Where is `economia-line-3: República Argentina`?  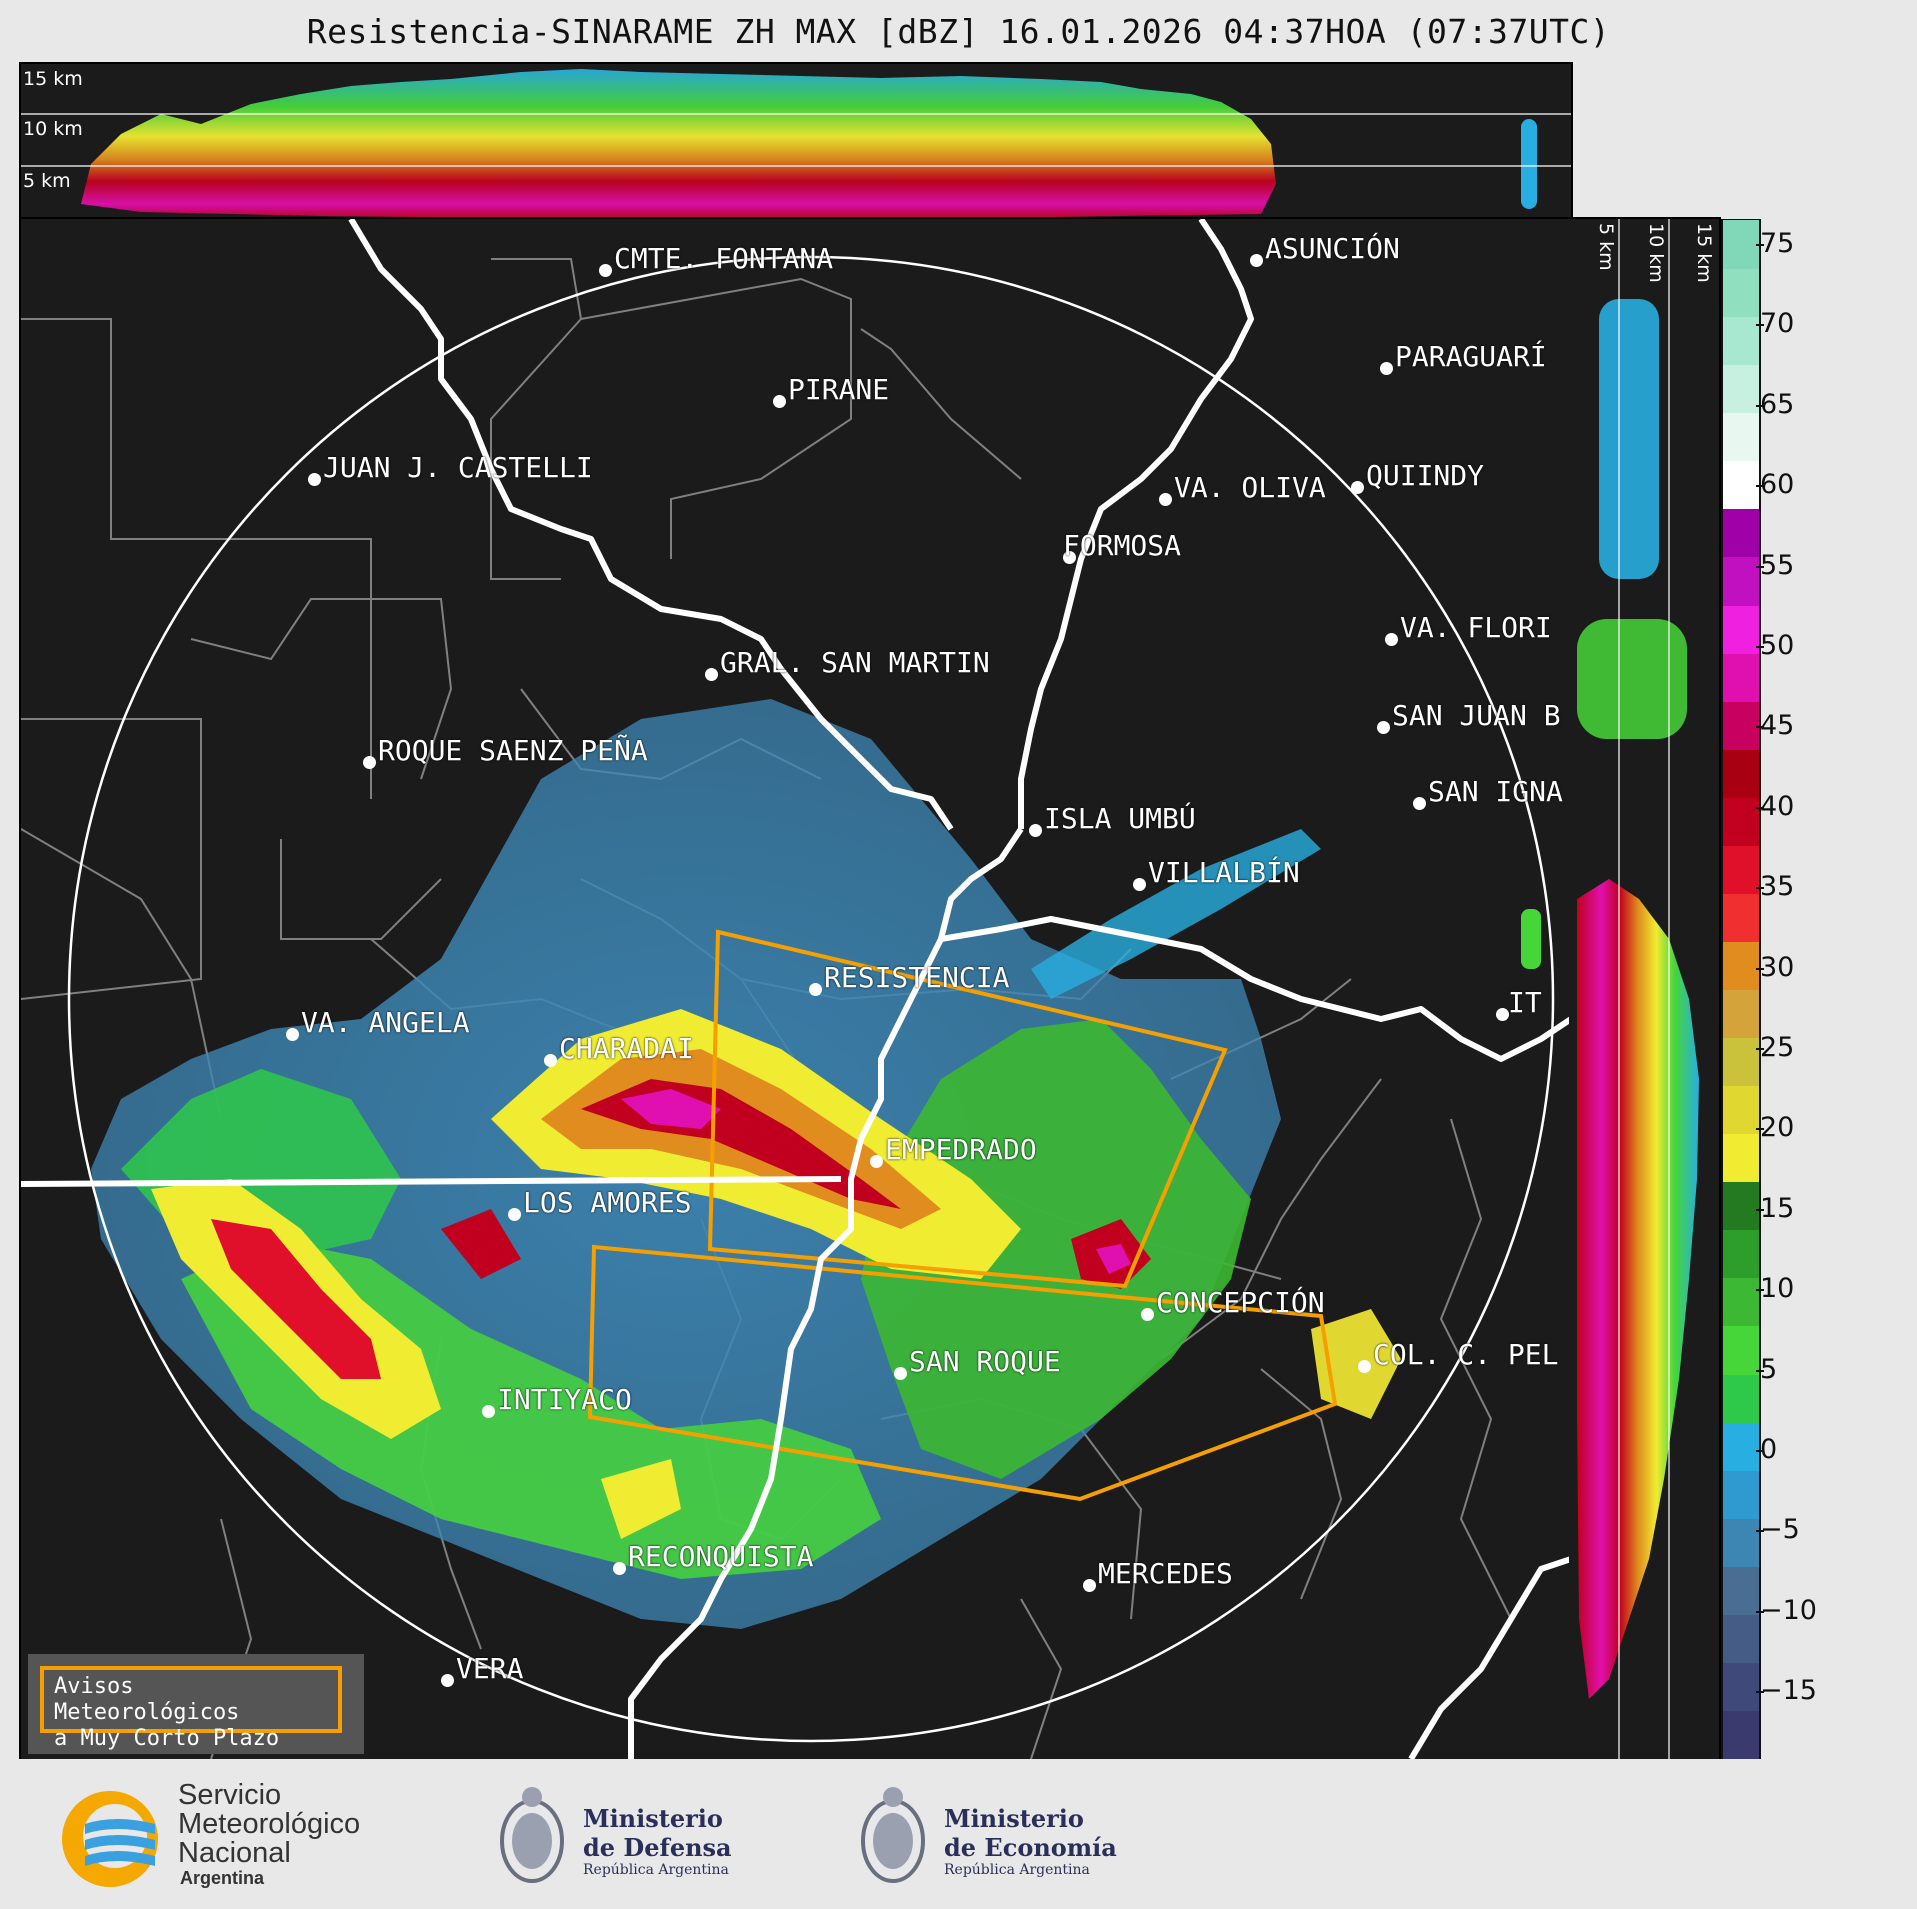 economia-line-3: República Argentina is located at coordinates (1017, 1870).